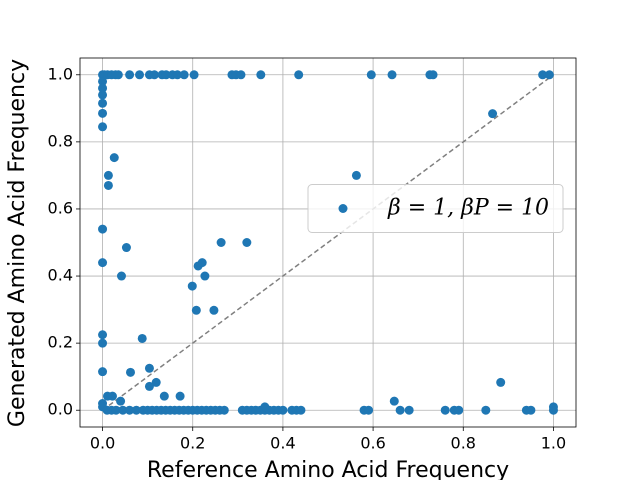  Describe the element at coordinates (60, 342) in the screenshot. I see `y-tick-label: 0.2` at that location.